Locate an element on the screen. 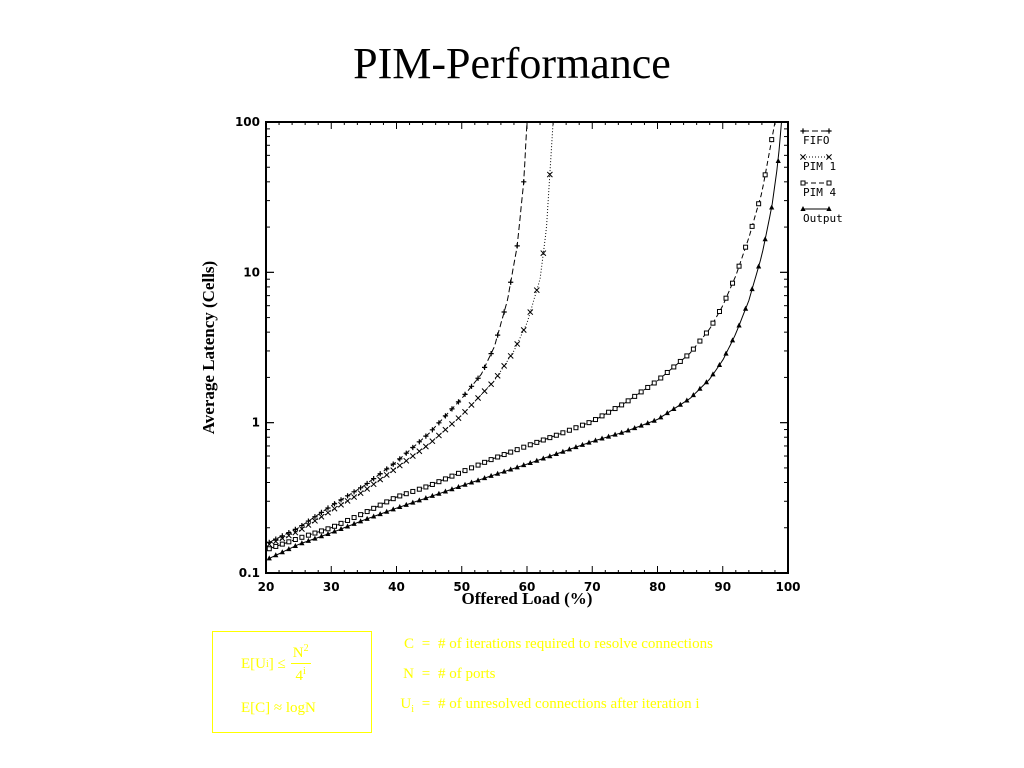 This screenshot has width=1024, height=768. x-tick-label: 90 is located at coordinates (722, 587).